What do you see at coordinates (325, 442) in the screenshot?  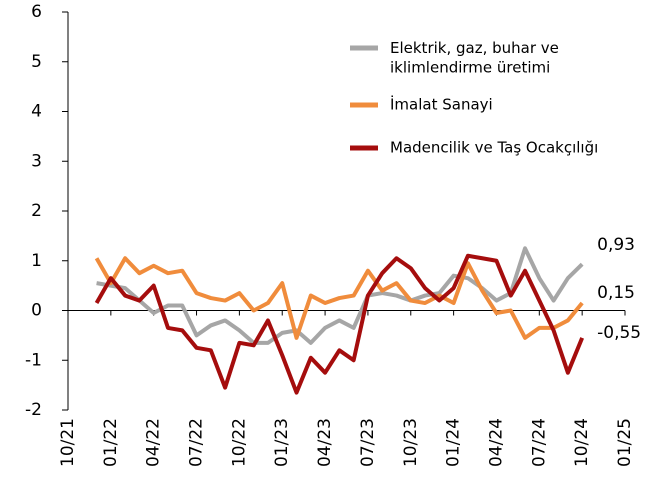 I see `x-tick-label: 04/23` at bounding box center [325, 442].